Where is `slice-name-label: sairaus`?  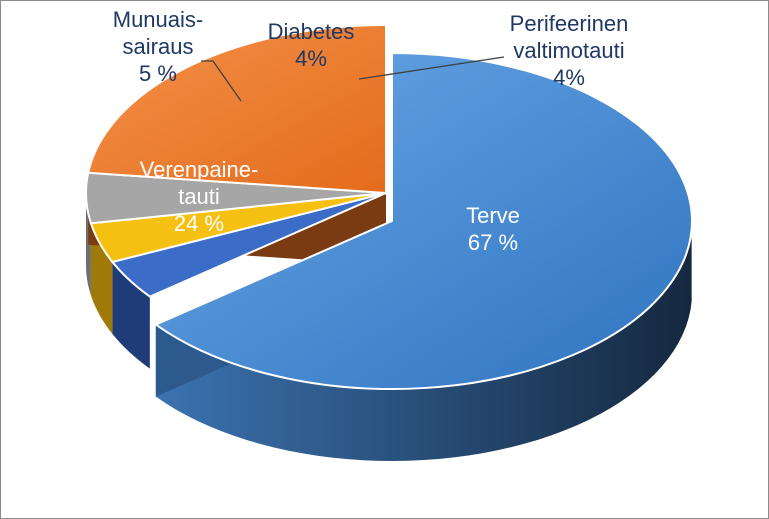
slice-name-label: sairaus is located at coordinates (158, 46).